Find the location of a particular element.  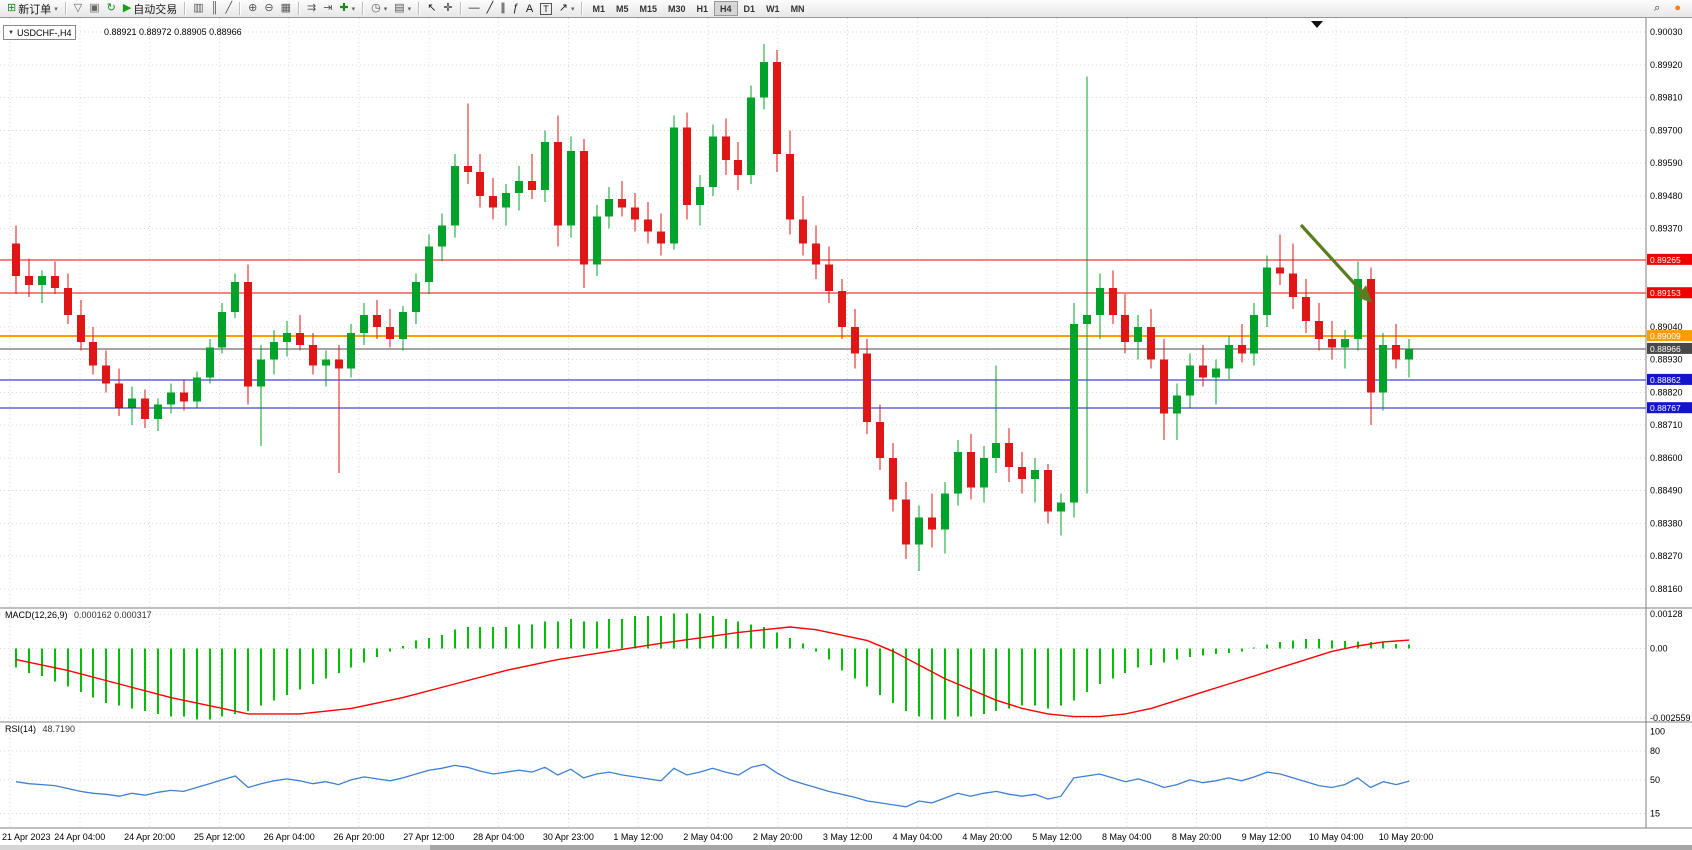

price-badge-label: 0.89153 is located at coordinates (1665, 293).